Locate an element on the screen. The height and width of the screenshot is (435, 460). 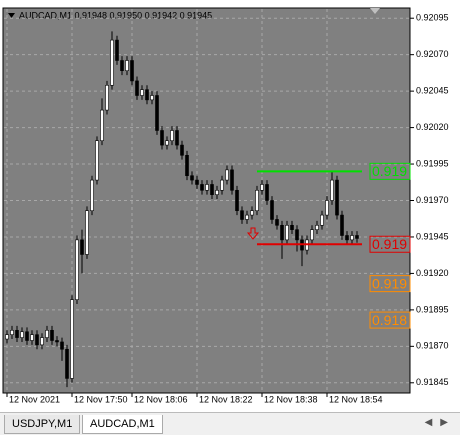
x-tick-label: 12 Nov 18:06 is located at coordinates (161, 399).